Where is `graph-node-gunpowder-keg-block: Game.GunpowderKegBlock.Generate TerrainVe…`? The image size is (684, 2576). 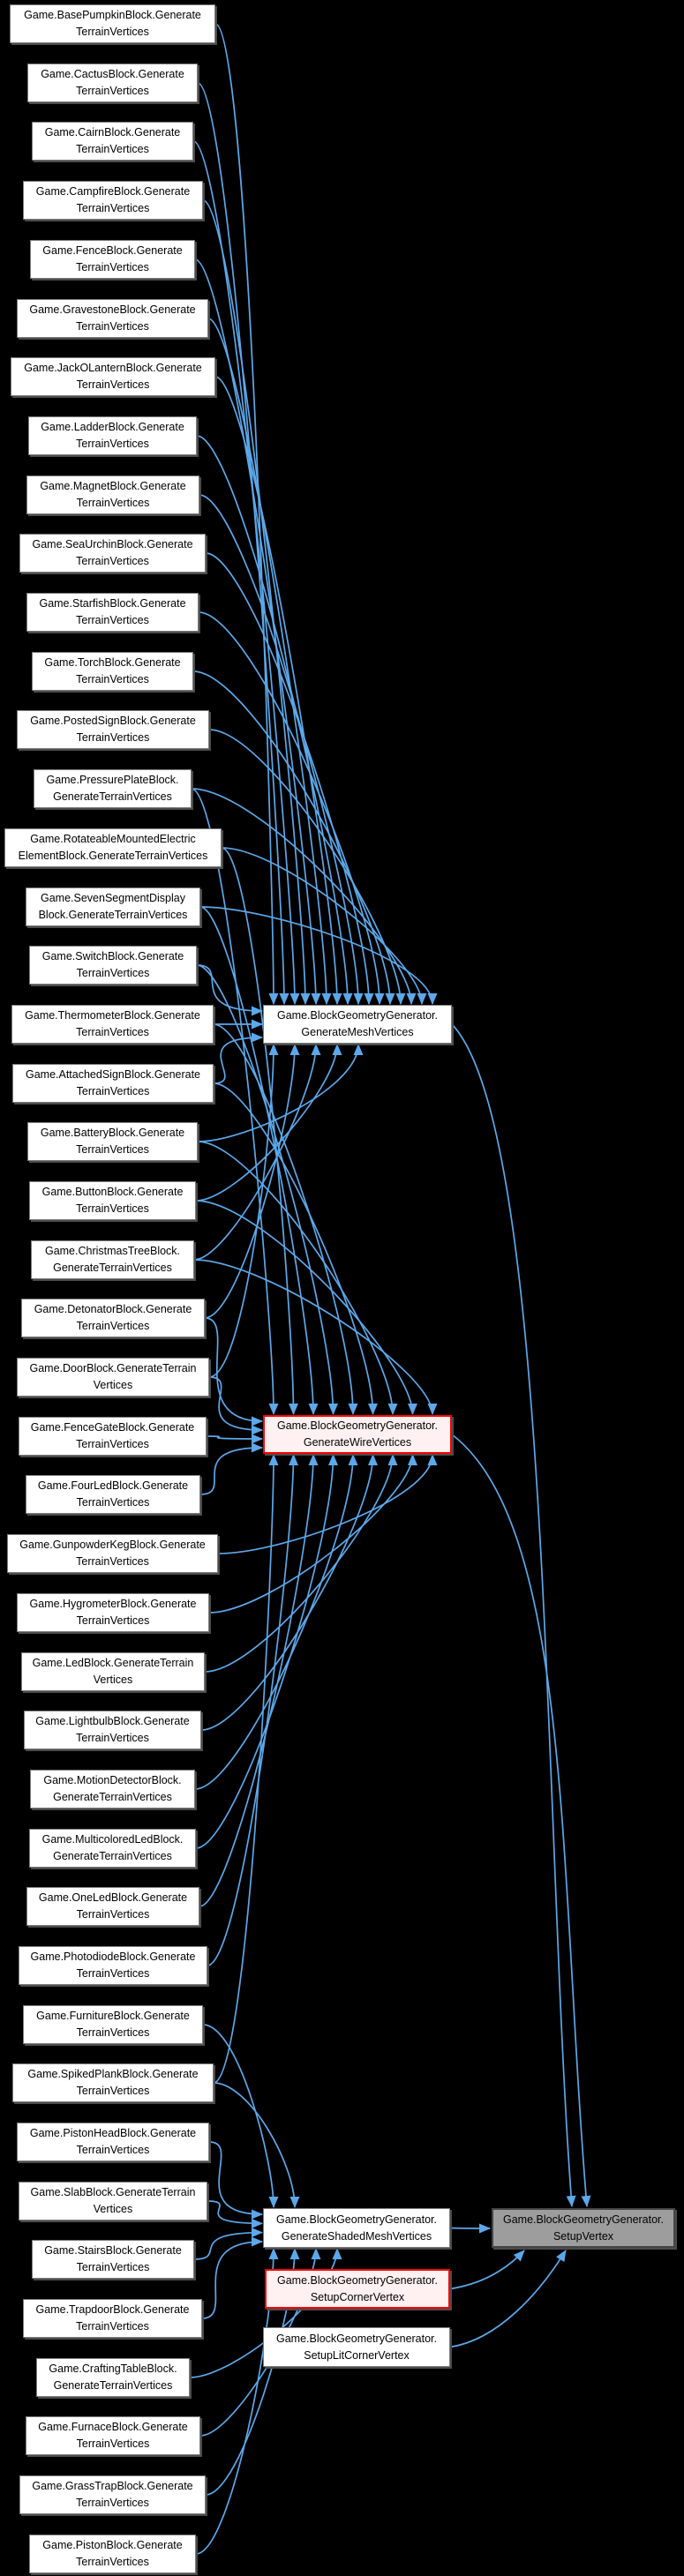
graph-node-gunpowder-keg-block: Game.GunpowderKegBlock.Generate TerrainVe… is located at coordinates (112, 1554).